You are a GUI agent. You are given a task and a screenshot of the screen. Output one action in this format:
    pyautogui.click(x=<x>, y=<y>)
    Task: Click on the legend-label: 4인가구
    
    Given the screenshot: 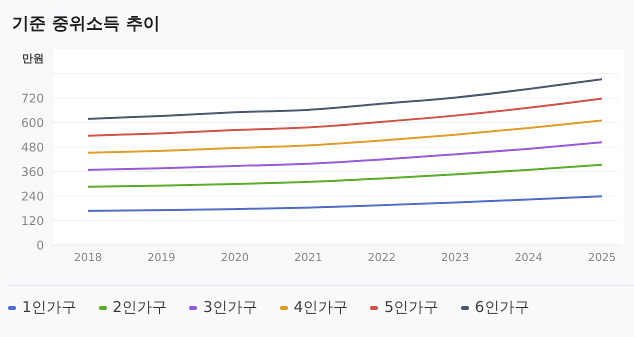 What is the action you would take?
    pyautogui.click(x=321, y=307)
    